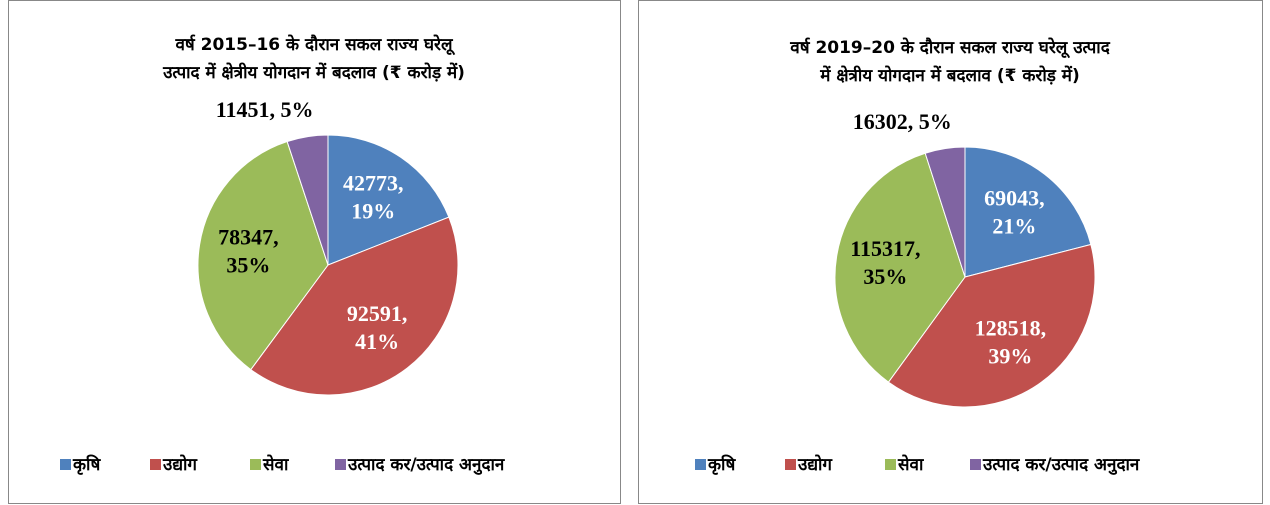 Image resolution: width=1270 pixels, height=505 pixels. I want to click on data-label: 92591, 41%, so click(377, 327).